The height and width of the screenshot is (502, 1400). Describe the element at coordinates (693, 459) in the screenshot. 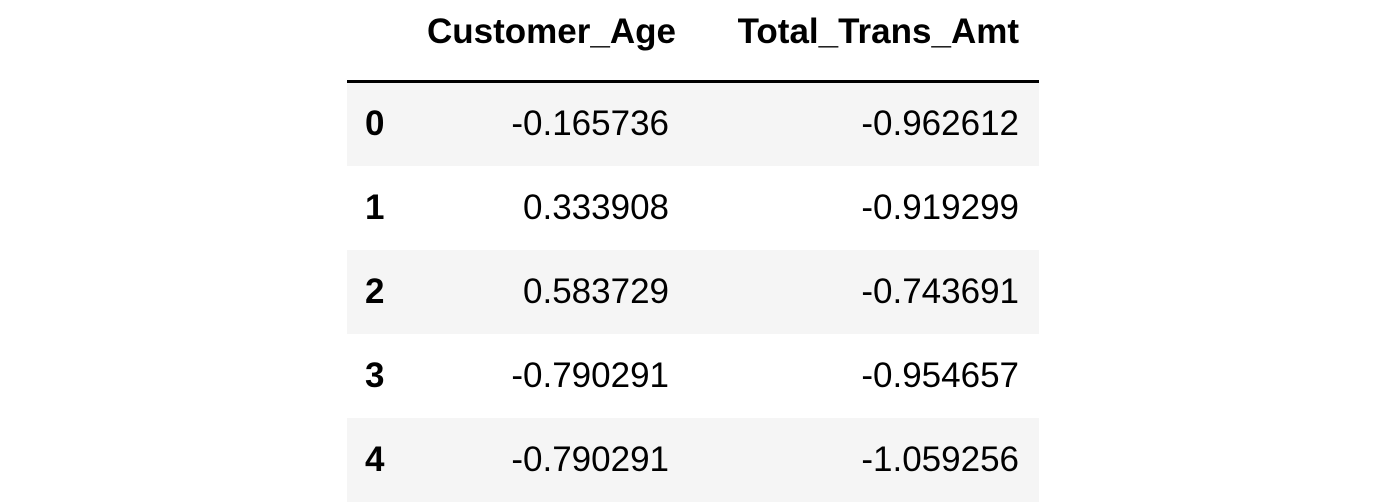

I see `table-row: 4 -0.790291 -1.059256` at that location.